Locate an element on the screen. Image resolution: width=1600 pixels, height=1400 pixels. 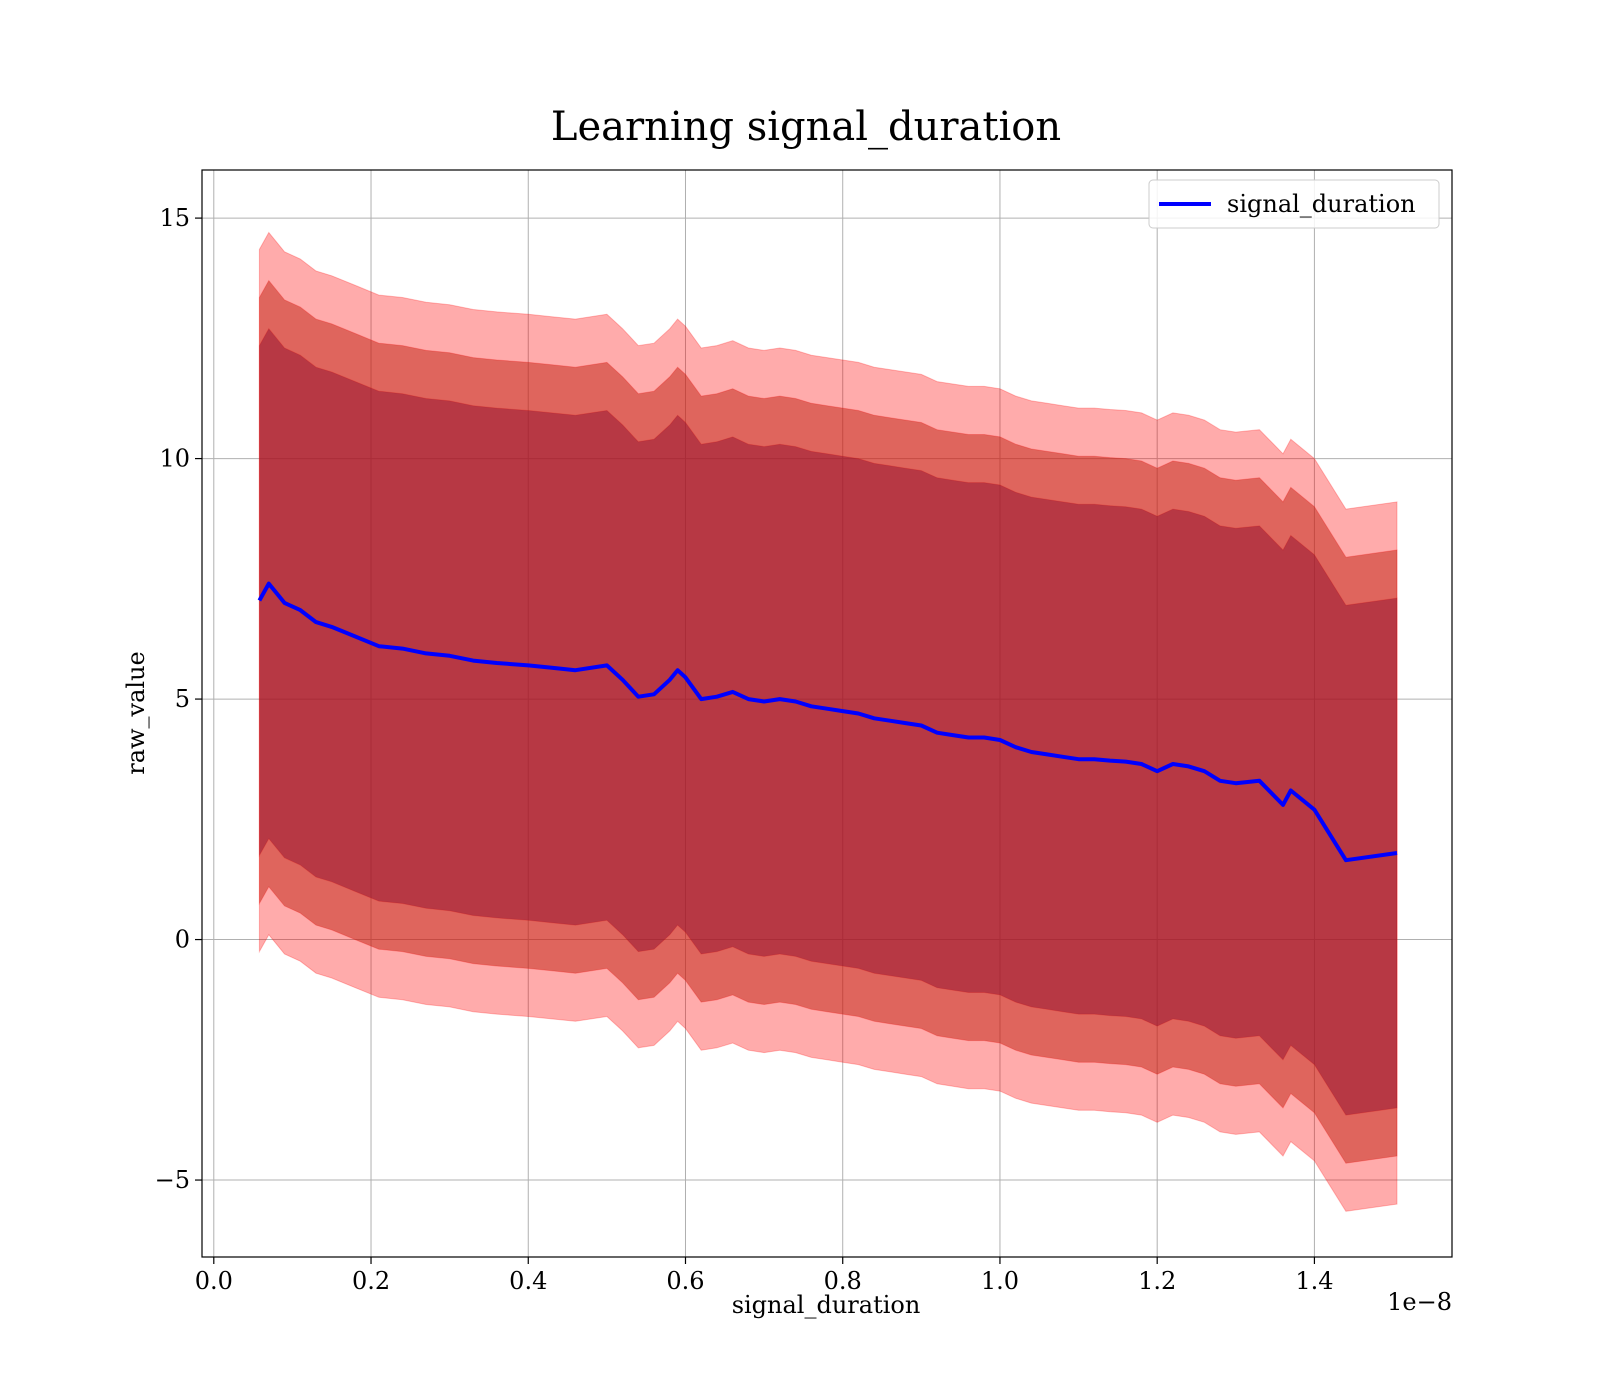
y-axis-label: raw_value is located at coordinates (136, 713).